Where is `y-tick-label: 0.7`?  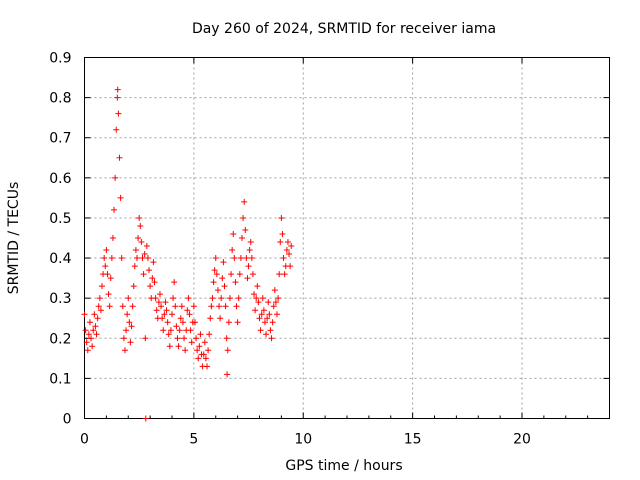
y-tick-label: 0.7 is located at coordinates (60, 139).